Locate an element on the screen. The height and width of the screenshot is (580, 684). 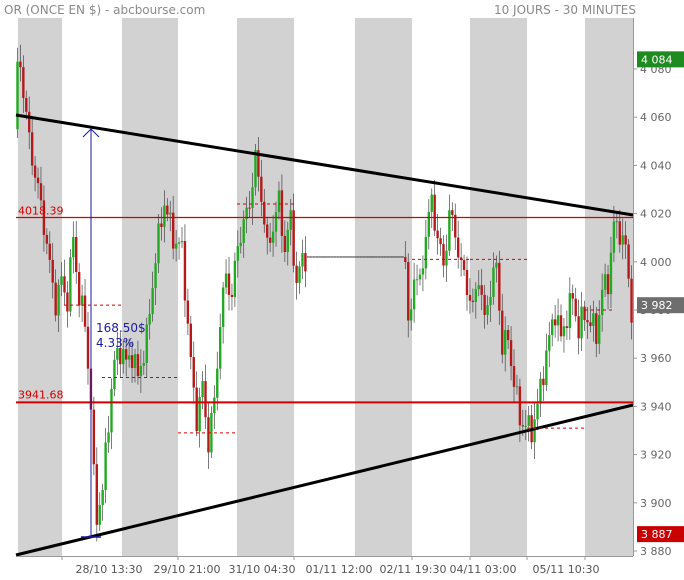
price-tick-label: 3 880 is located at coordinates (656, 551).